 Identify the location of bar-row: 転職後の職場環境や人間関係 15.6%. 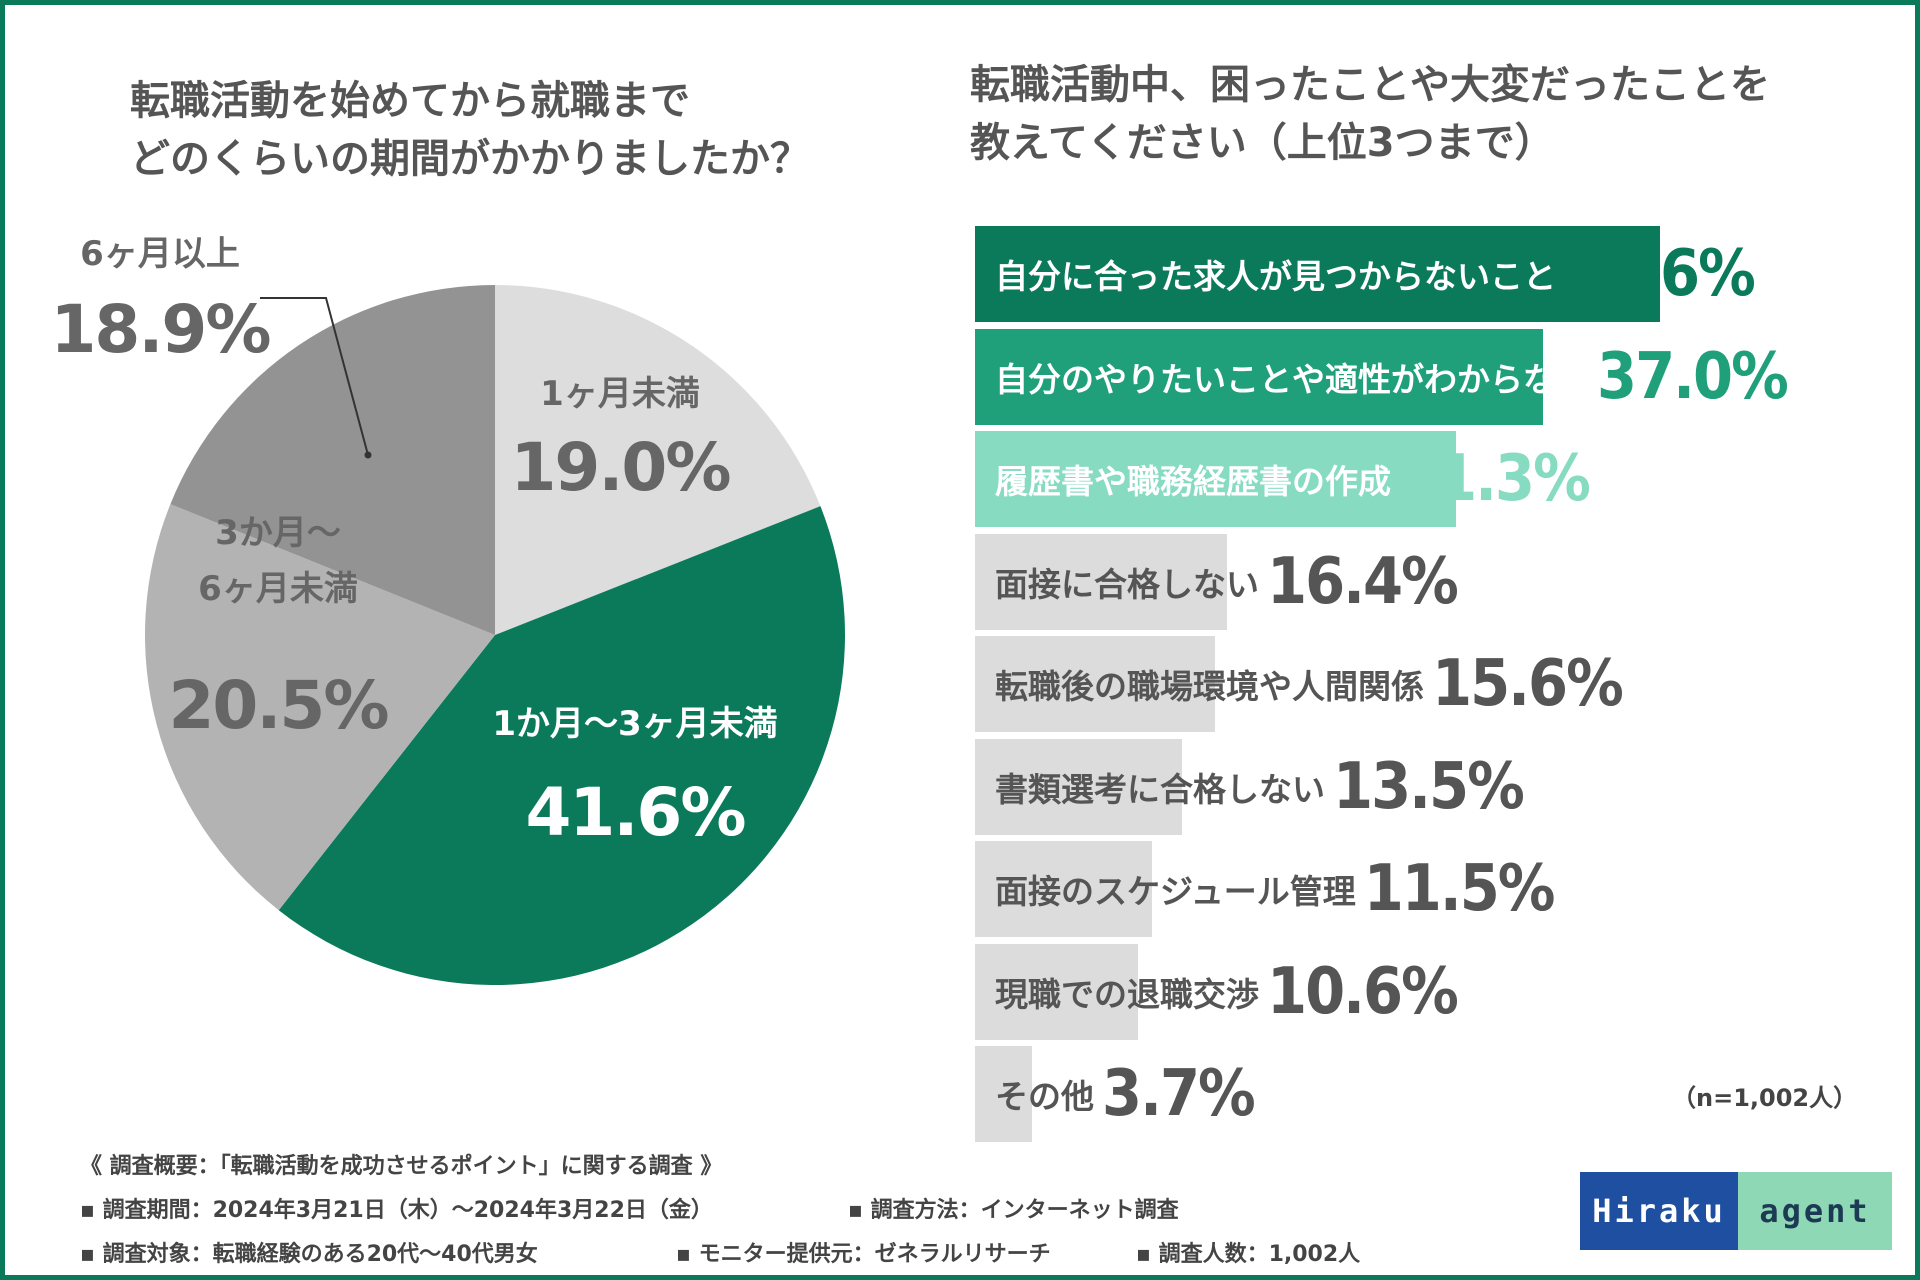
(1440, 684).